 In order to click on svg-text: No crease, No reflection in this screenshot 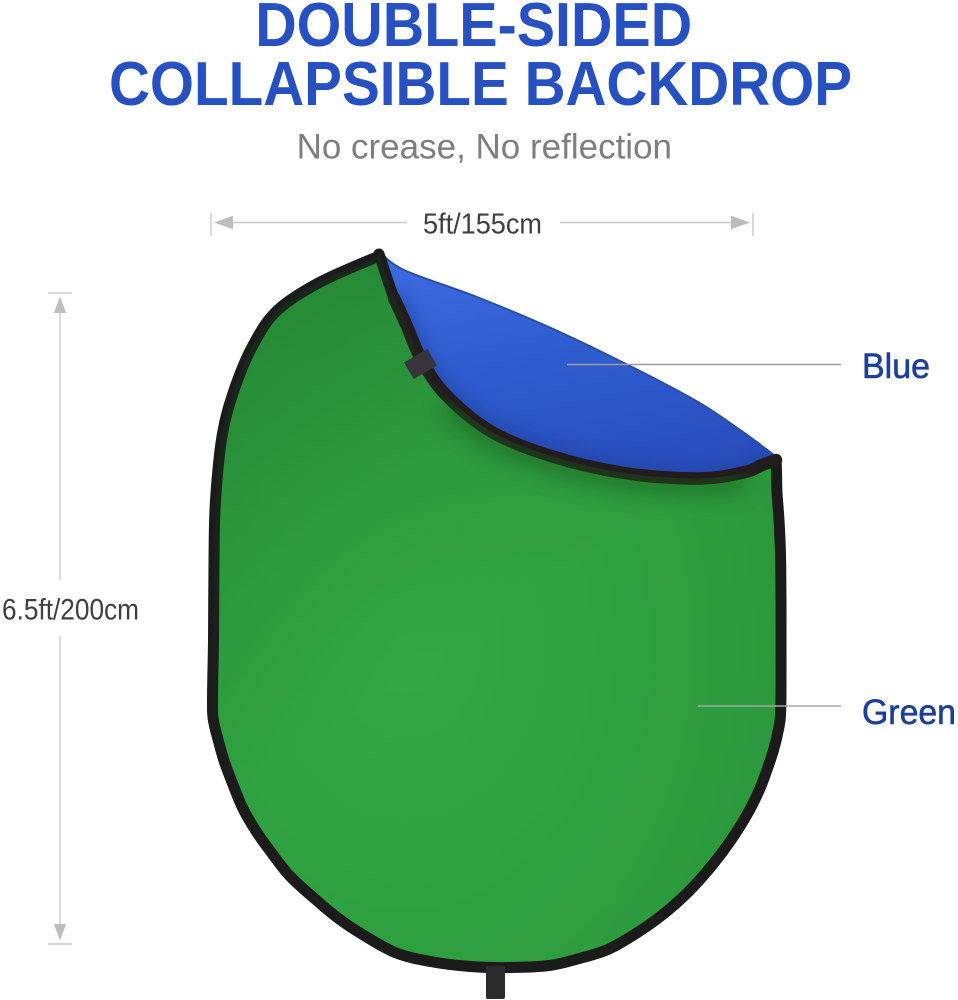, I will do `click(484, 147)`.